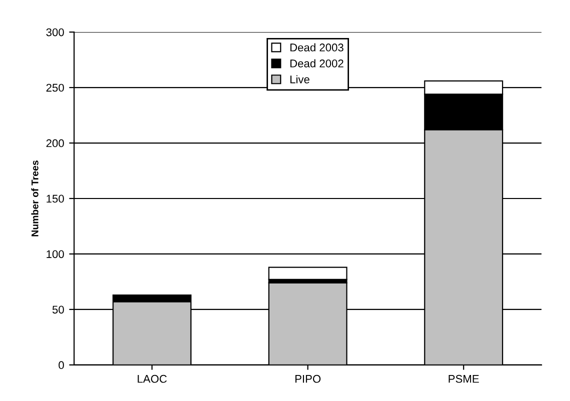 Image resolution: width=570 pixels, height=401 pixels. What do you see at coordinates (300, 79) in the screenshot?
I see `legend-label: Live` at bounding box center [300, 79].